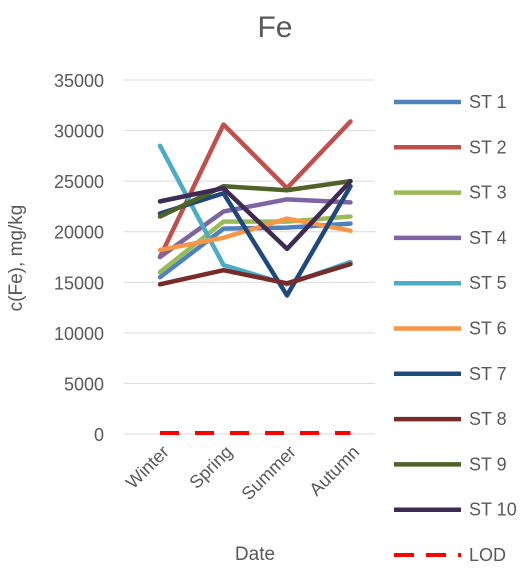  What do you see at coordinates (488, 238) in the screenshot?
I see `legend-label: ST 4` at bounding box center [488, 238].